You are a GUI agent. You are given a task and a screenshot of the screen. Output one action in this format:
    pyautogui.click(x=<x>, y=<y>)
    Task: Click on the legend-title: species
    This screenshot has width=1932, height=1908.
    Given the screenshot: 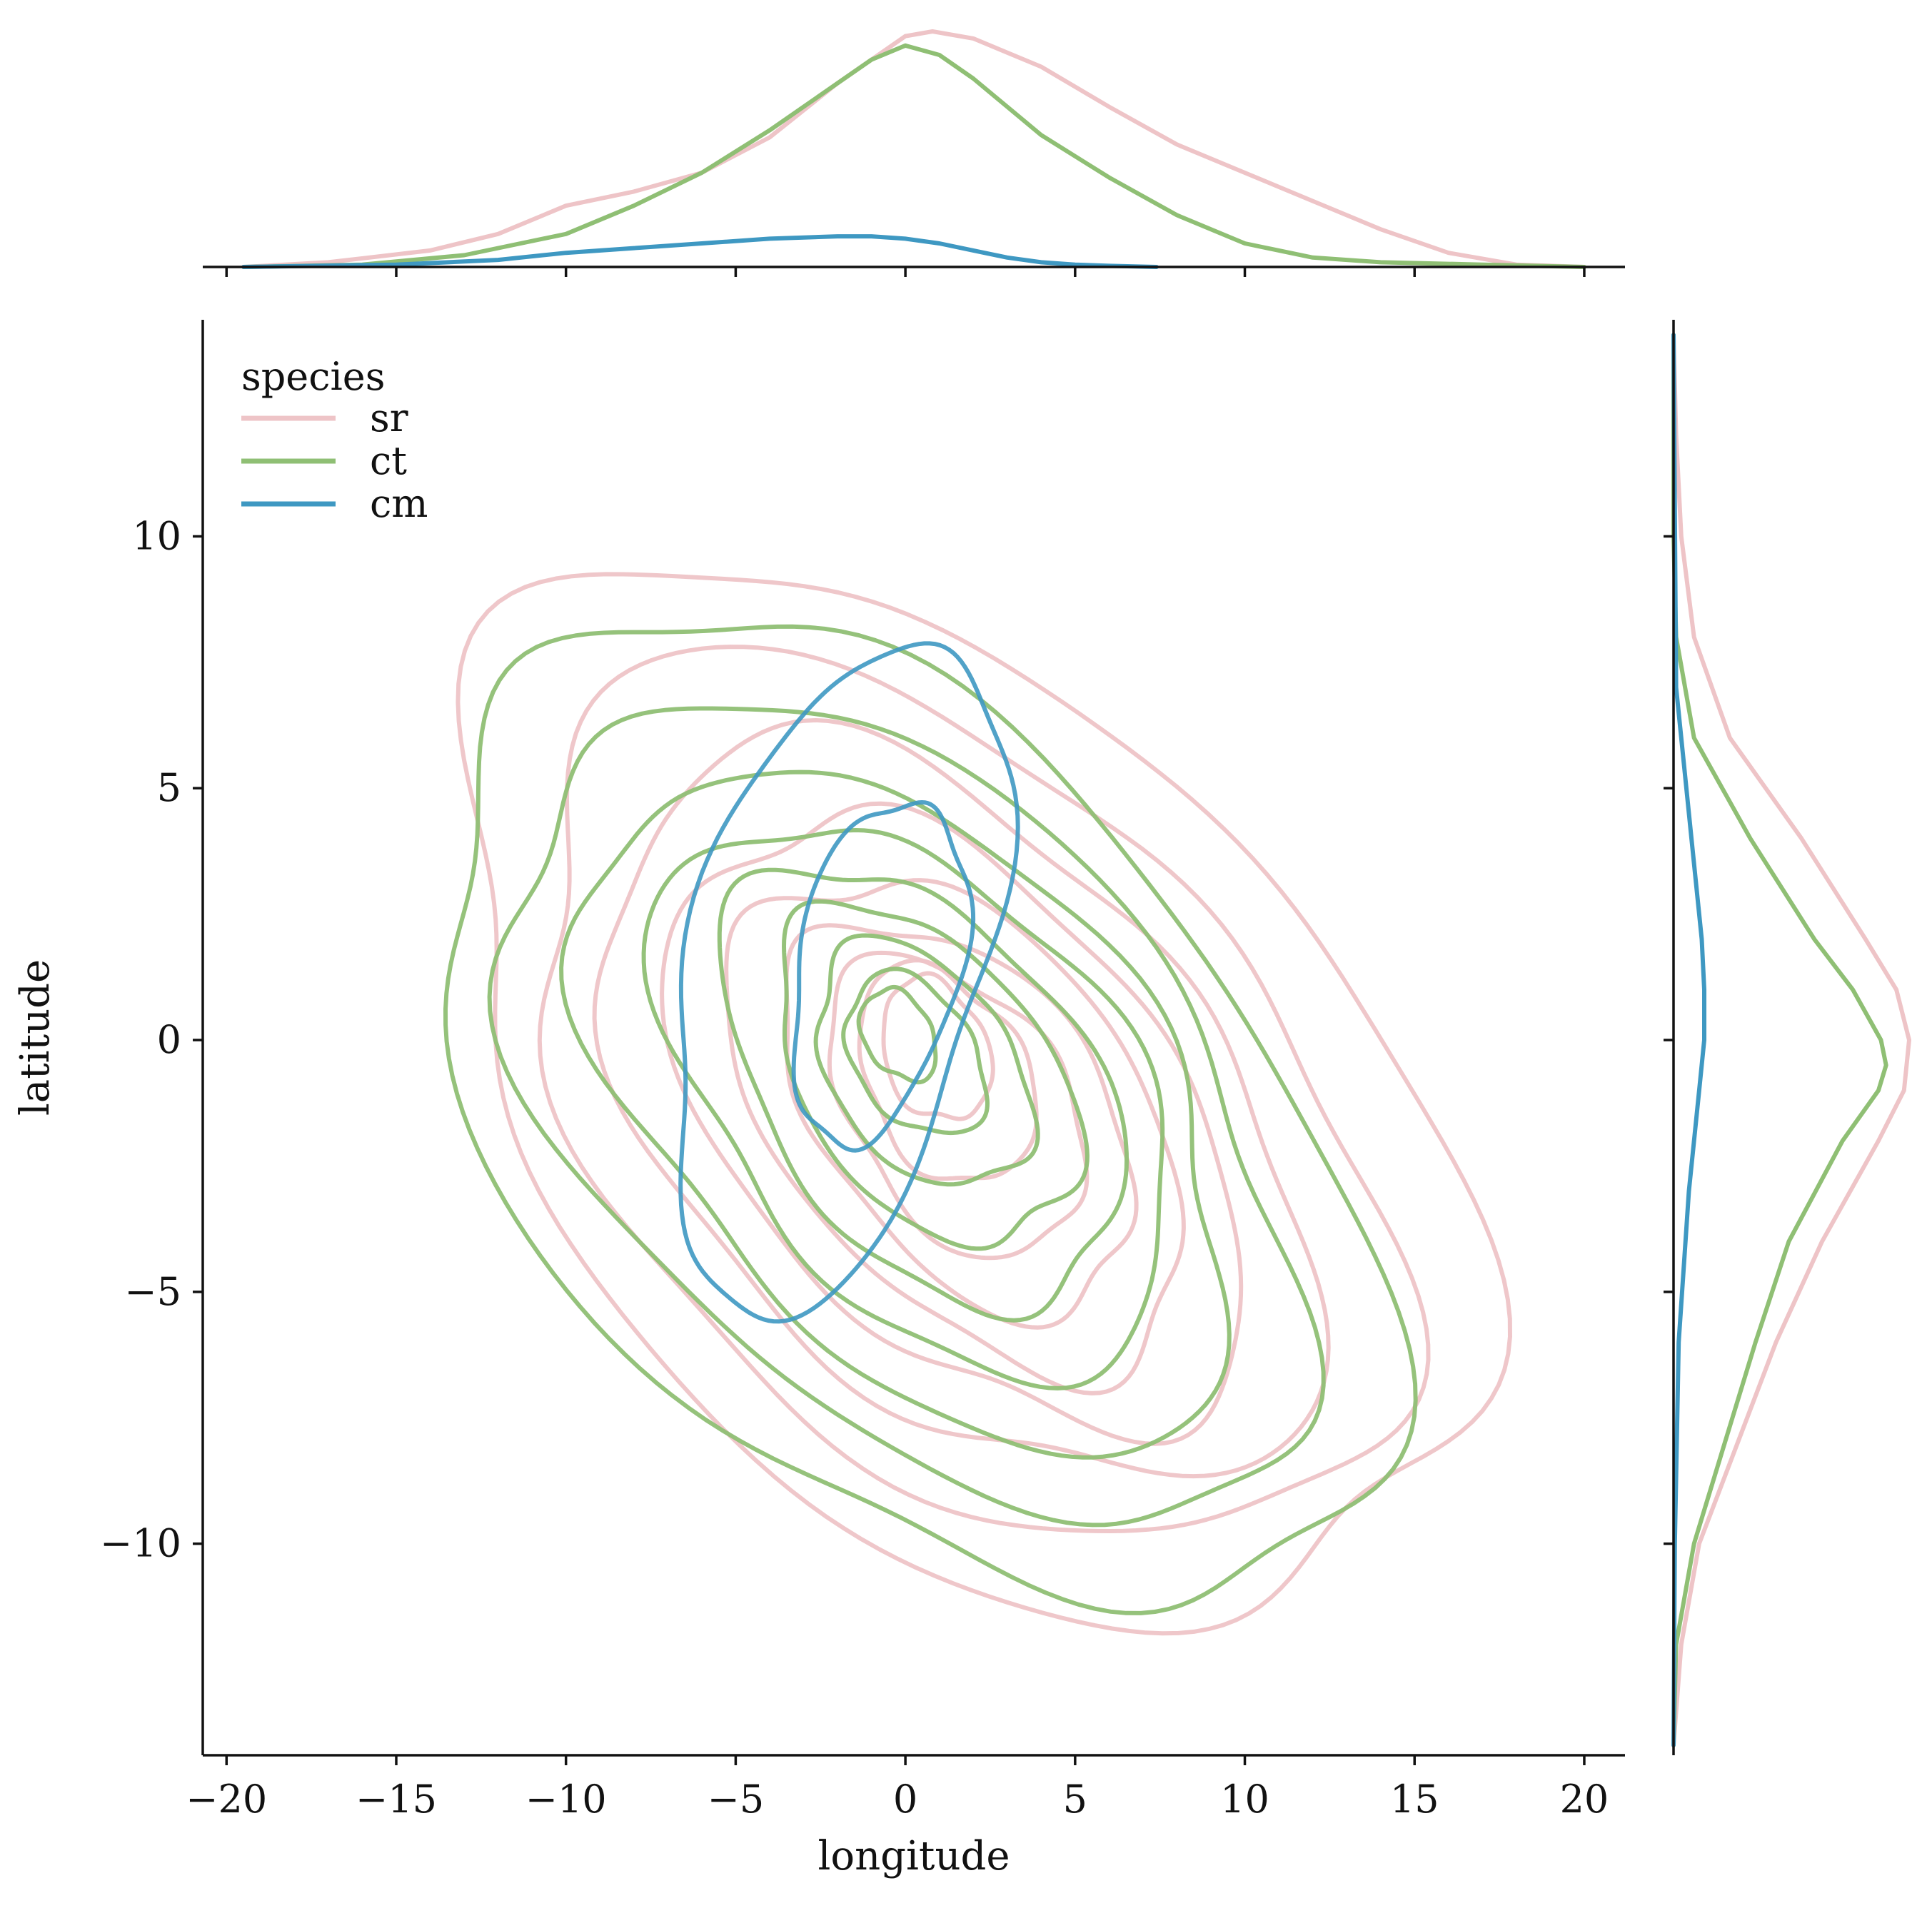 What is the action you would take?
    pyautogui.click(x=313, y=376)
    